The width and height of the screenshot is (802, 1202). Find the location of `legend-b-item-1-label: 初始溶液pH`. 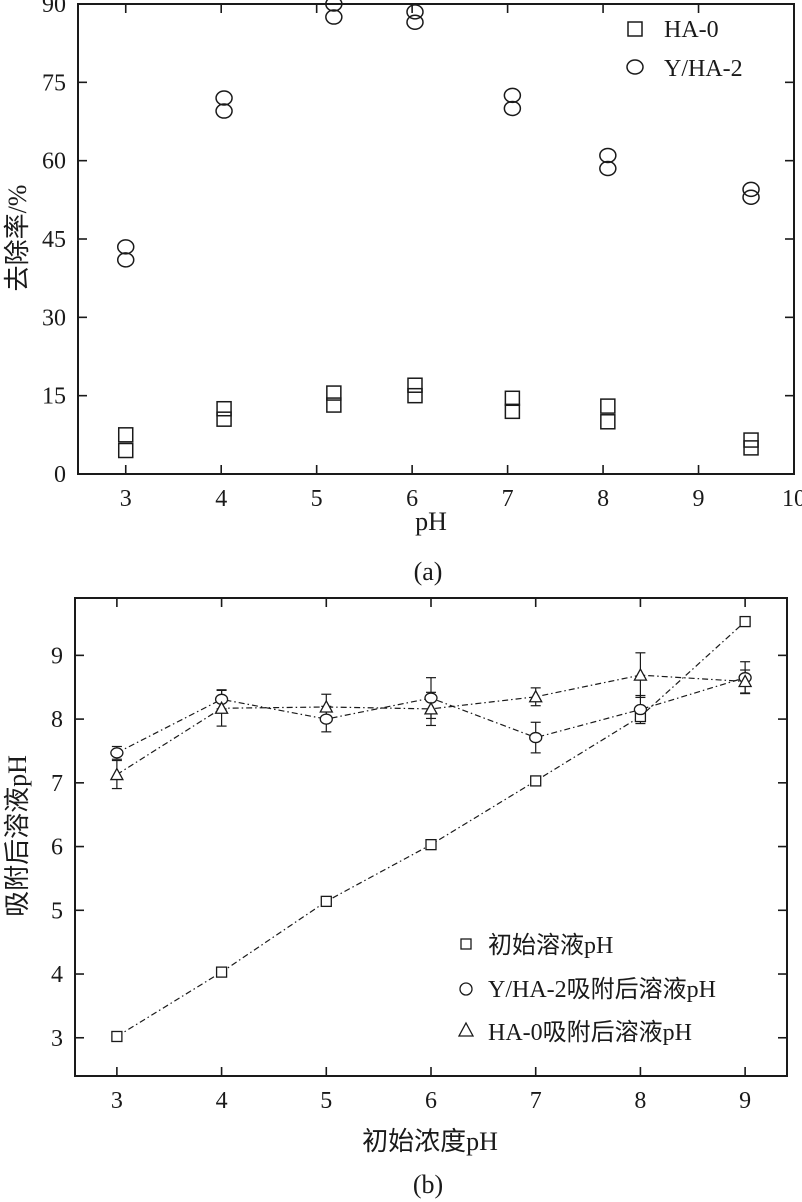

legend-b-item-1-label: 初始溶液pH is located at coordinates (550, 945).